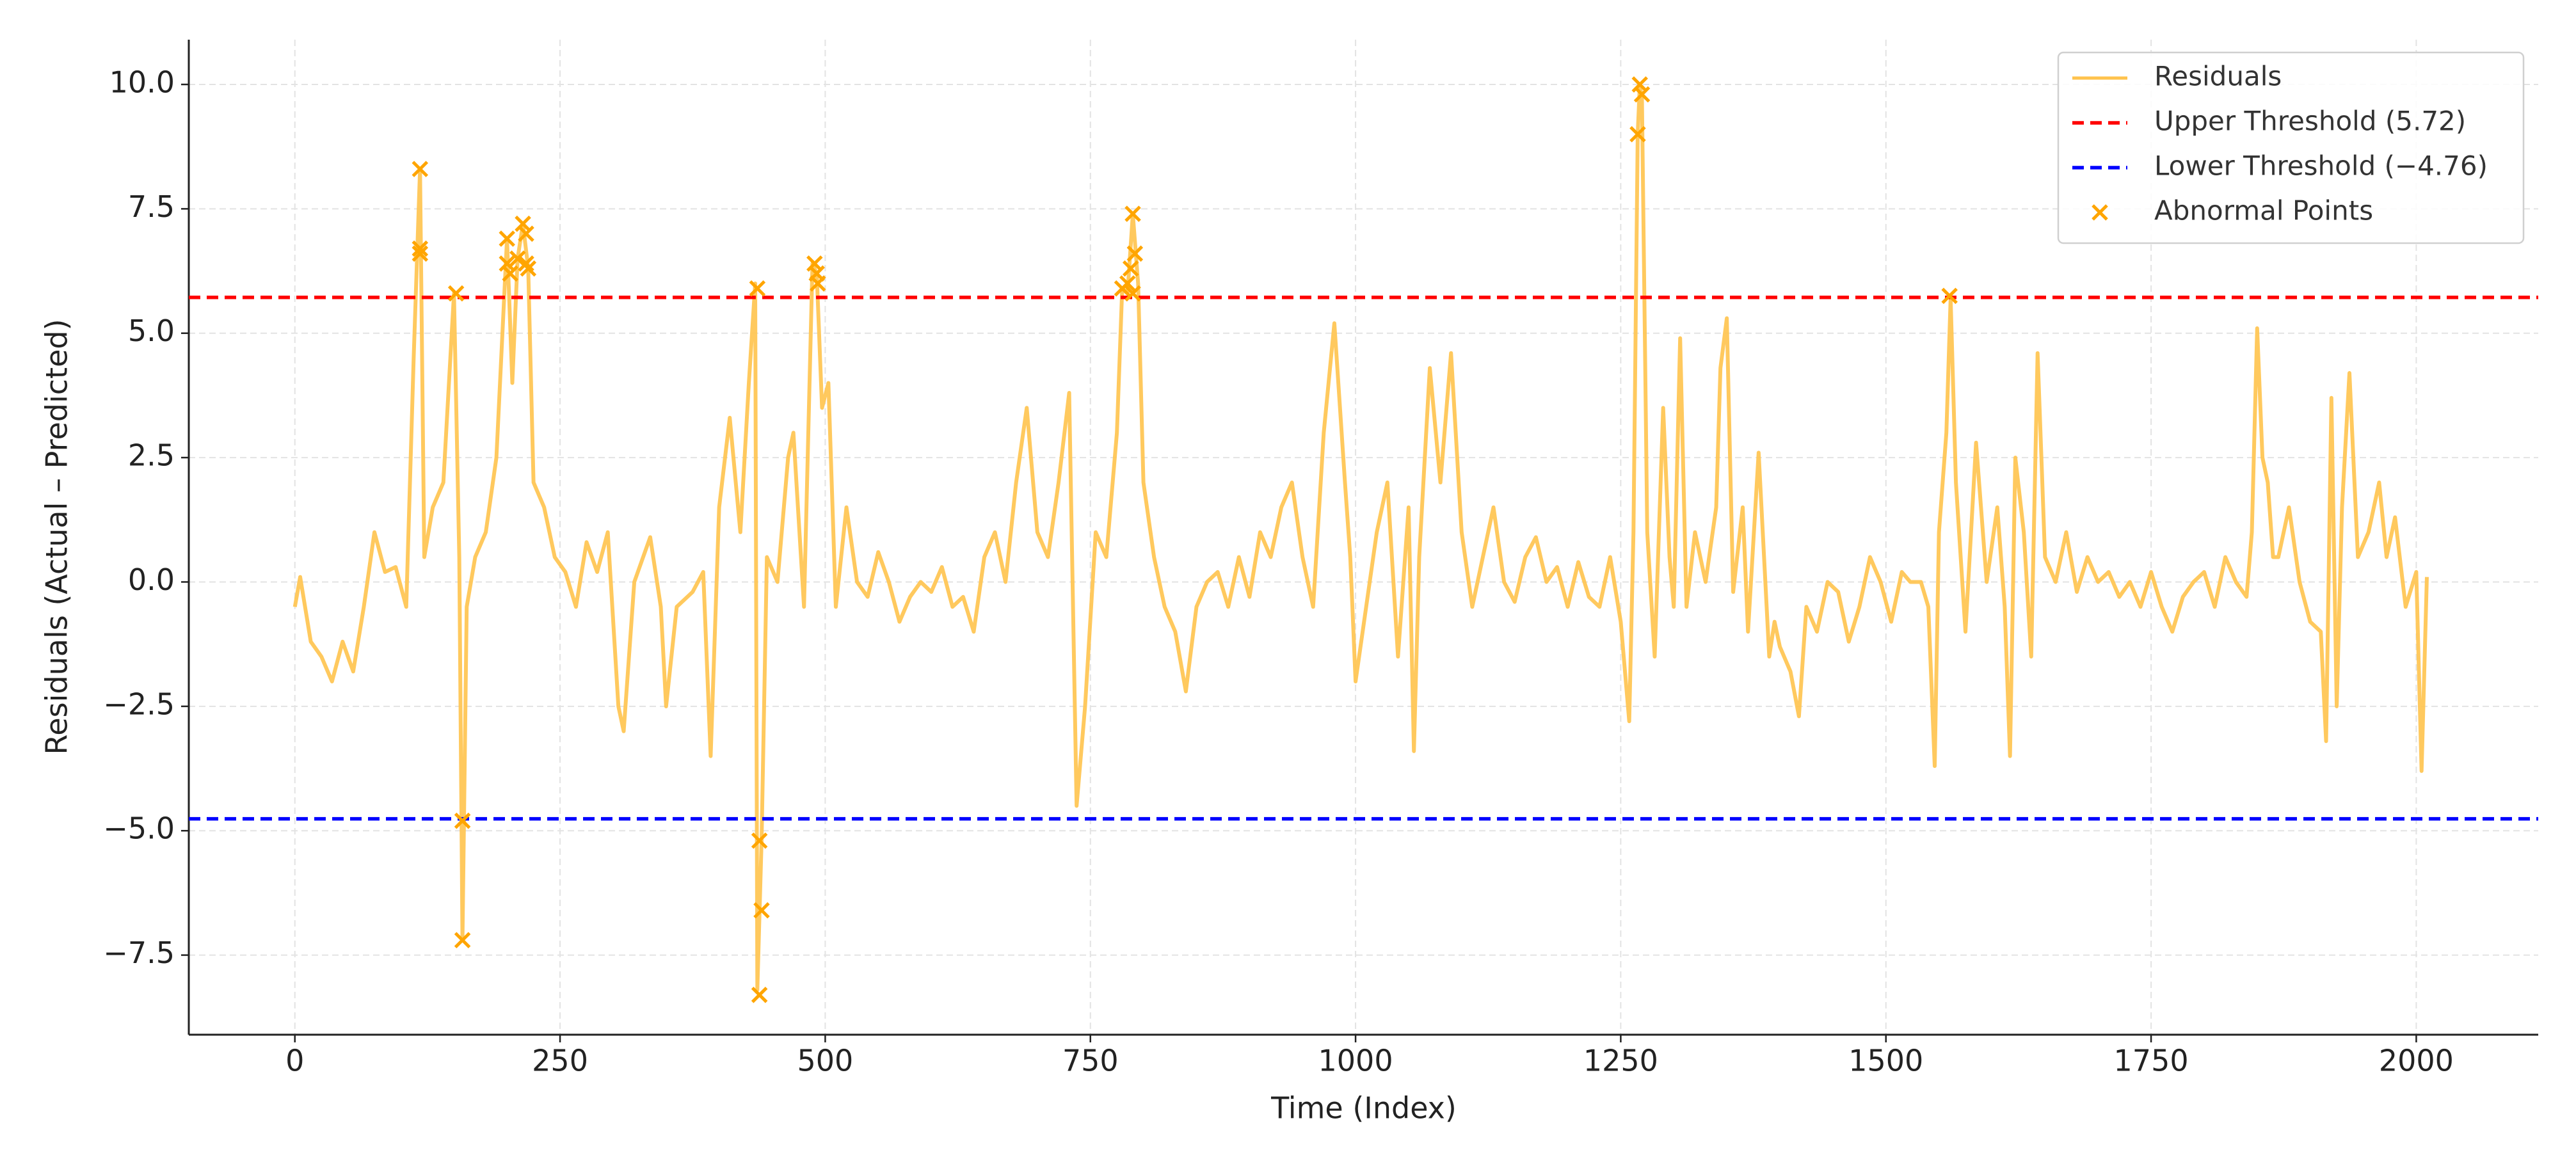 This screenshot has height=1155, width=2576. What do you see at coordinates (2310, 121) in the screenshot?
I see `legend-label: Upper Threshold (5.72)` at bounding box center [2310, 121].